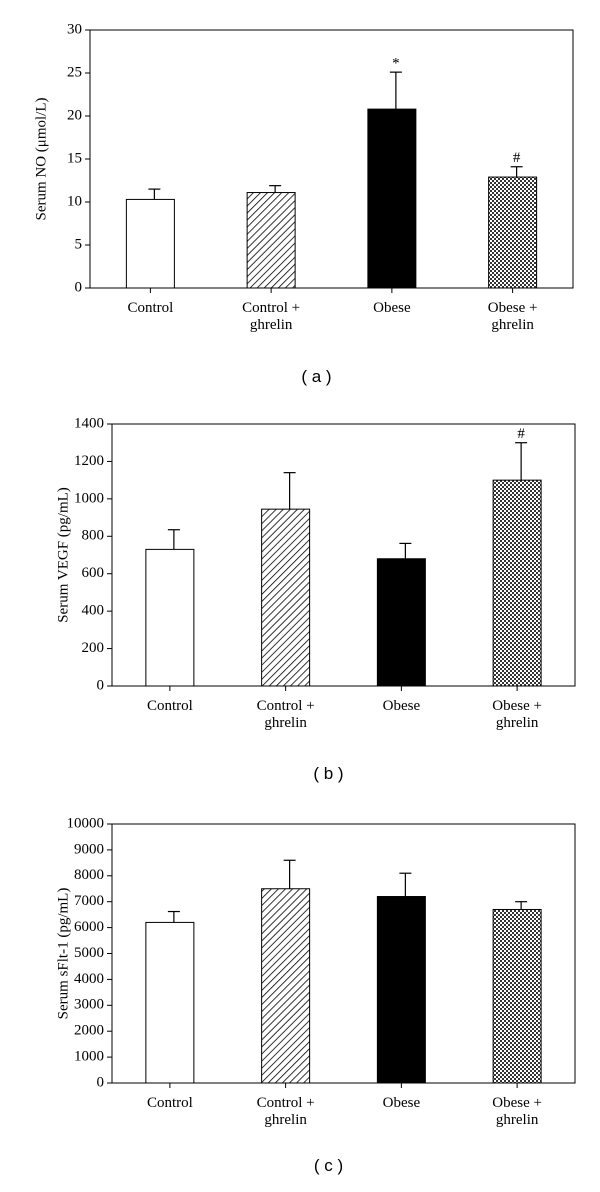  I want to click on y-tick-label: 400, so click(93, 611).